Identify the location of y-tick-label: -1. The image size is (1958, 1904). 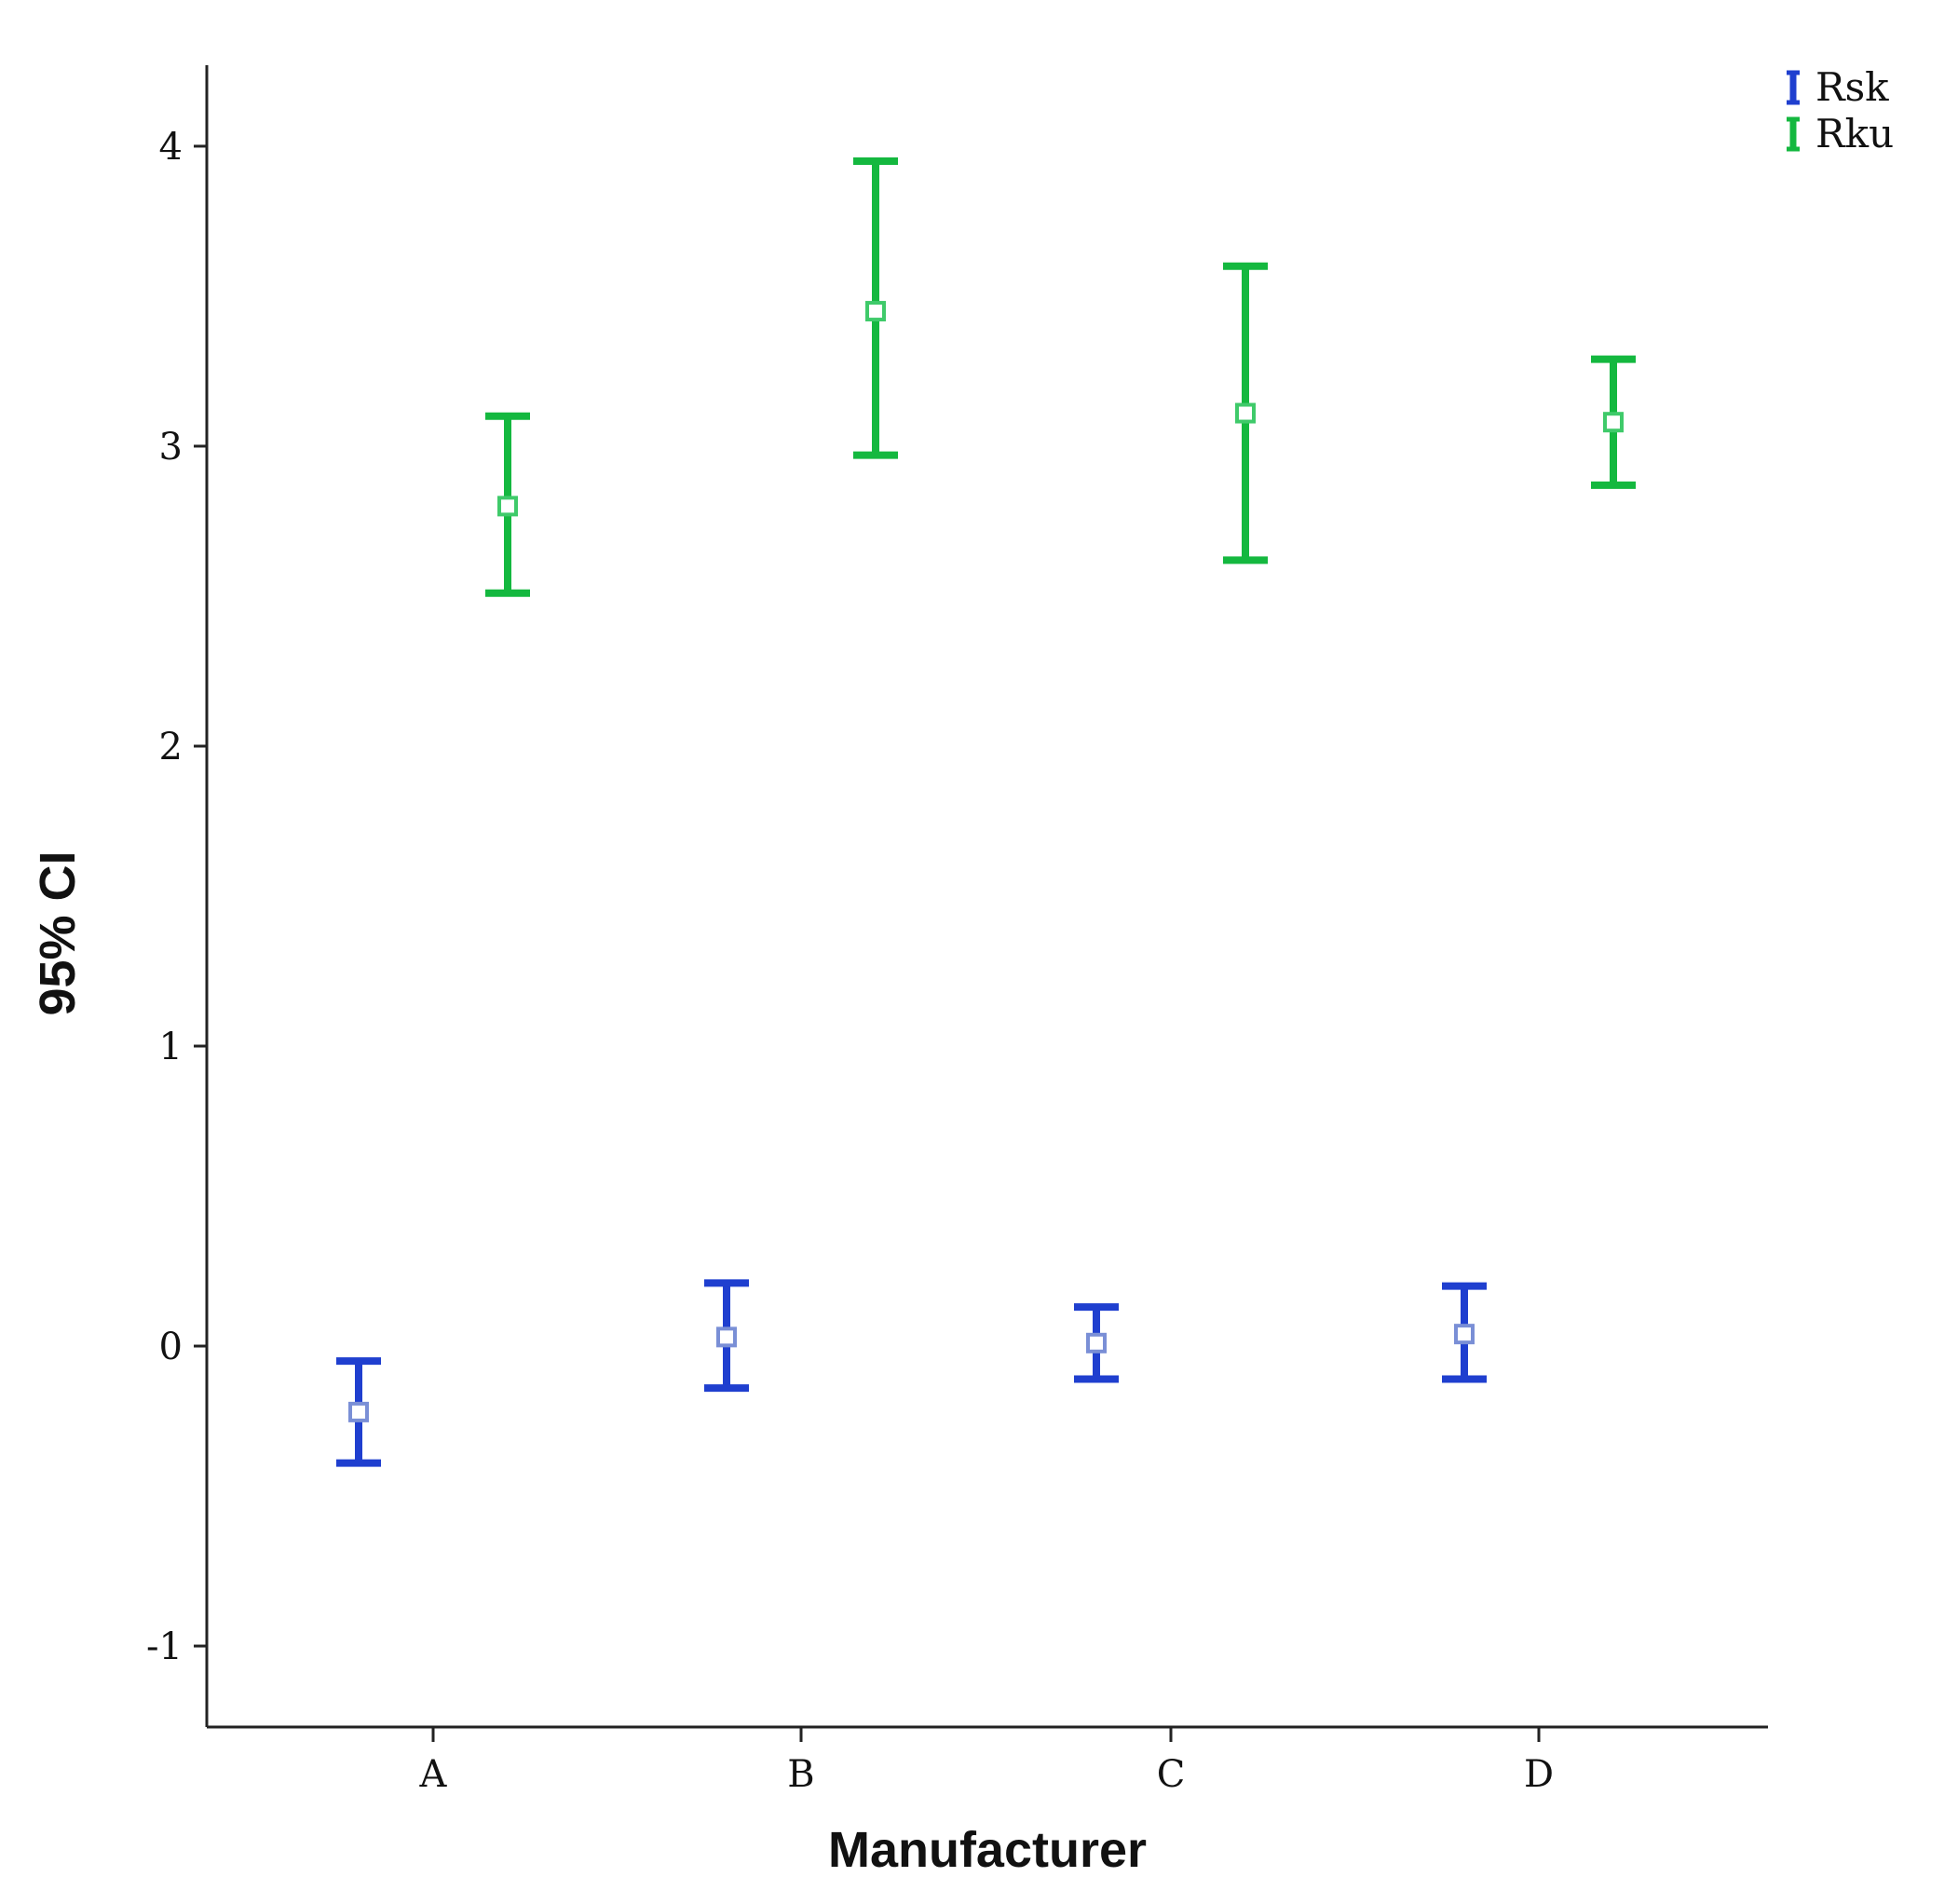
(164, 1646).